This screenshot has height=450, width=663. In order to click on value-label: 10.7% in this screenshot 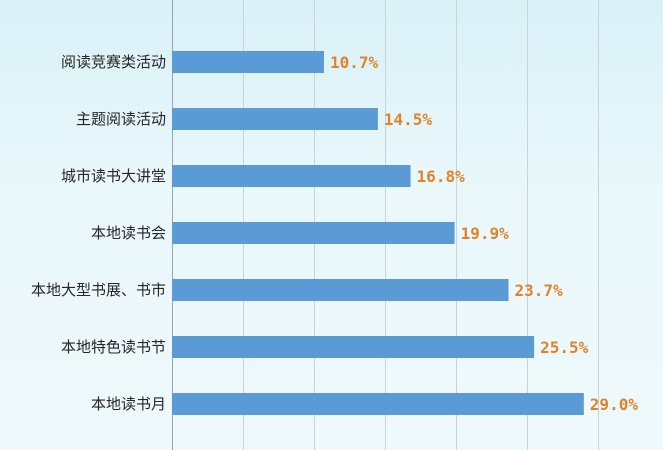, I will do `click(354, 62)`.